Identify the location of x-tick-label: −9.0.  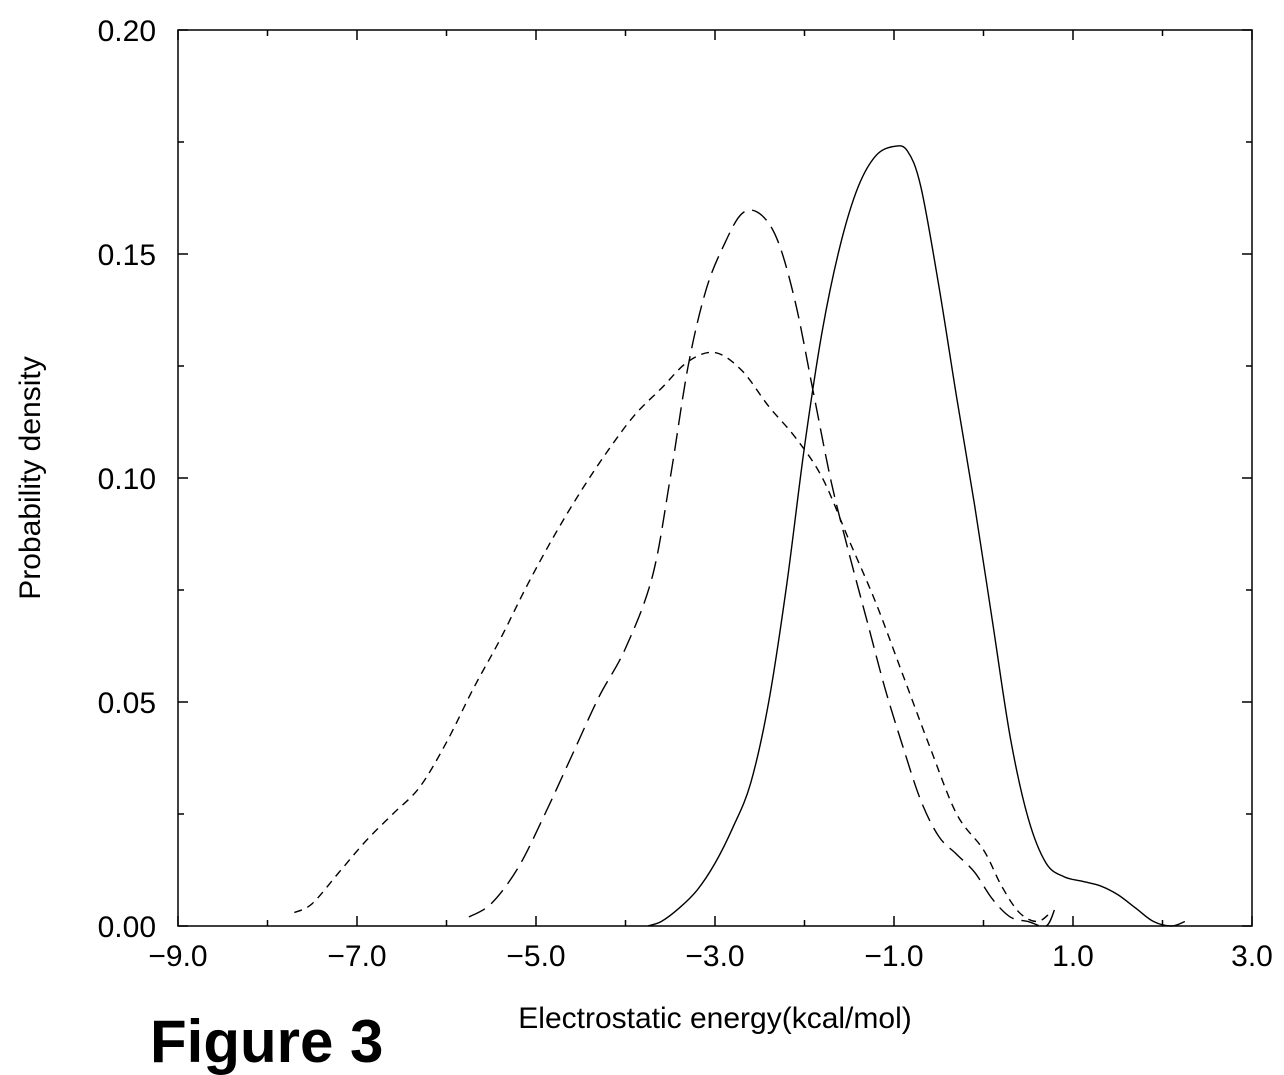
(177, 956).